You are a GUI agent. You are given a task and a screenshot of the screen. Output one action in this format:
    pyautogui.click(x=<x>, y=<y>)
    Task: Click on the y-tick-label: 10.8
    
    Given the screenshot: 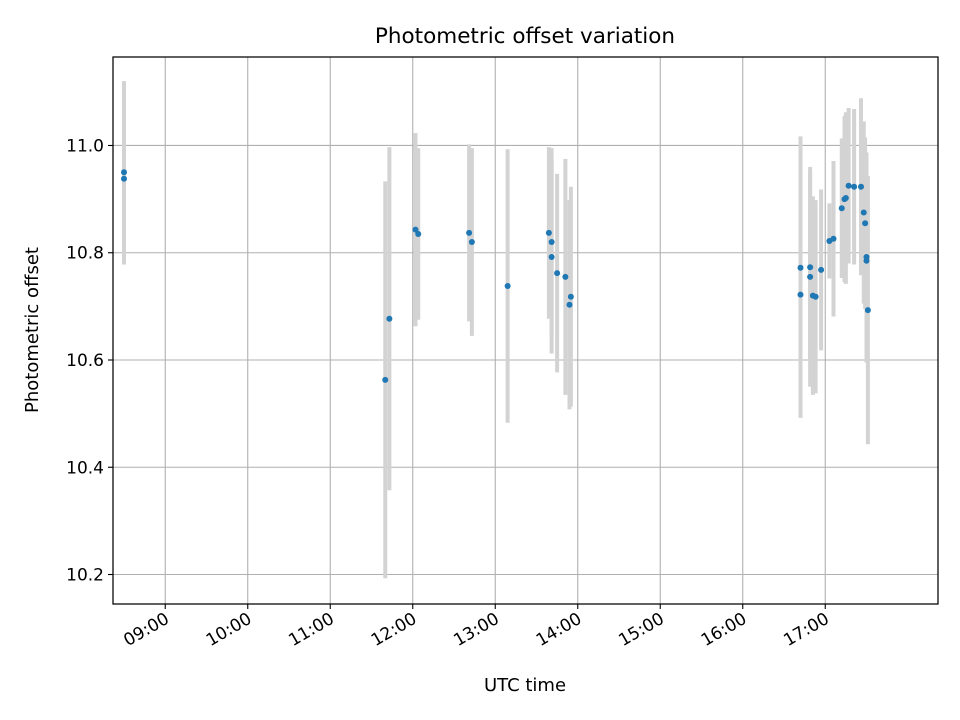 What is the action you would take?
    pyautogui.click(x=85, y=254)
    